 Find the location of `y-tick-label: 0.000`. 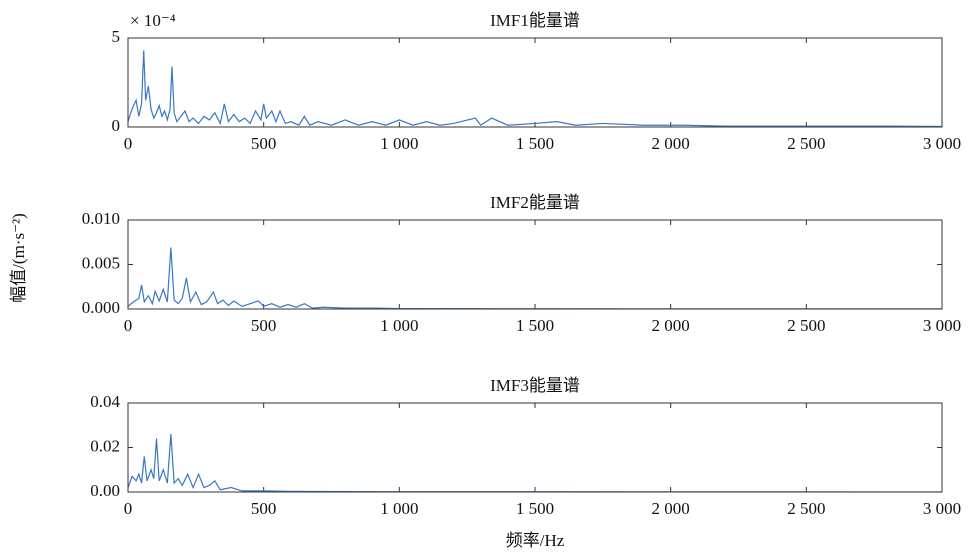

y-tick-label: 0.000 is located at coordinates (101, 307).